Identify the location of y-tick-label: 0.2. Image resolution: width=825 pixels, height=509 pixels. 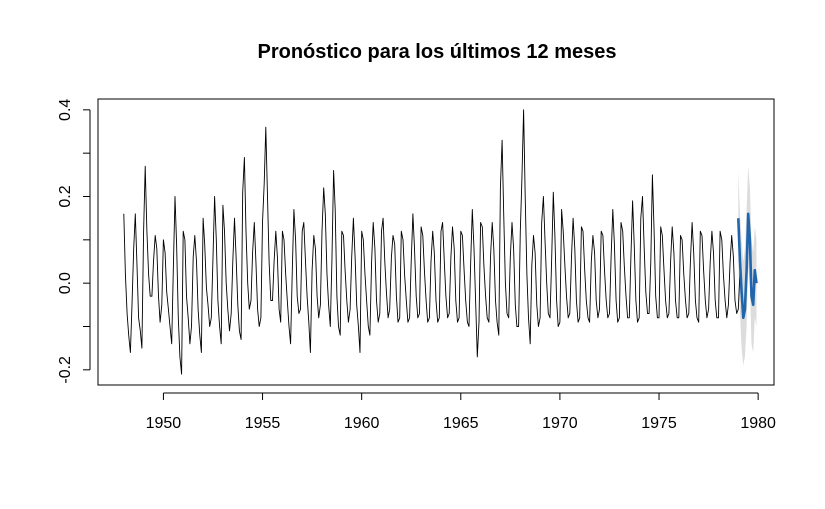
(65, 196).